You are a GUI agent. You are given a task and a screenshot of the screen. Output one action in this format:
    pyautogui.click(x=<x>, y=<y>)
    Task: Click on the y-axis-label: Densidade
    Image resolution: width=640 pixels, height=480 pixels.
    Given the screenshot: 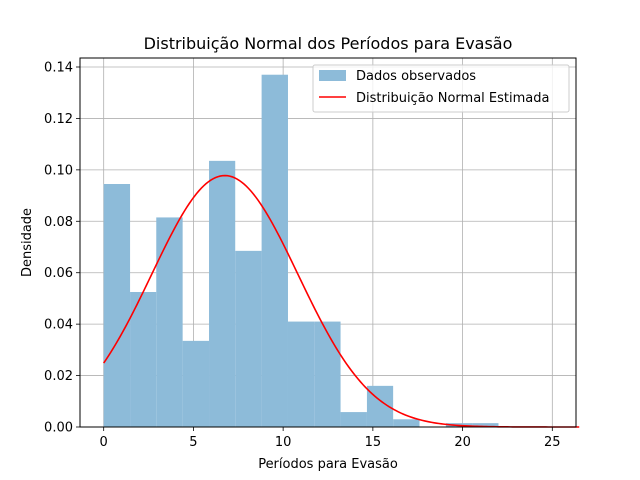 What is the action you would take?
    pyautogui.click(x=27, y=242)
    